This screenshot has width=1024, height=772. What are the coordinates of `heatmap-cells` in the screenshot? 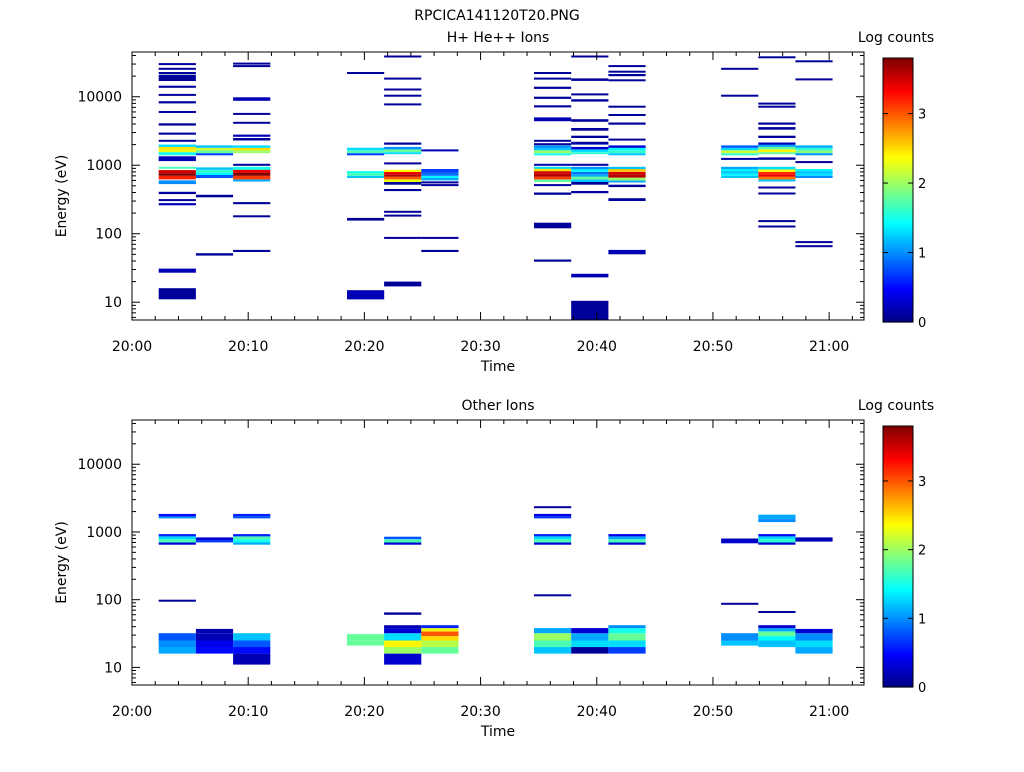 It's located at (495, 585).